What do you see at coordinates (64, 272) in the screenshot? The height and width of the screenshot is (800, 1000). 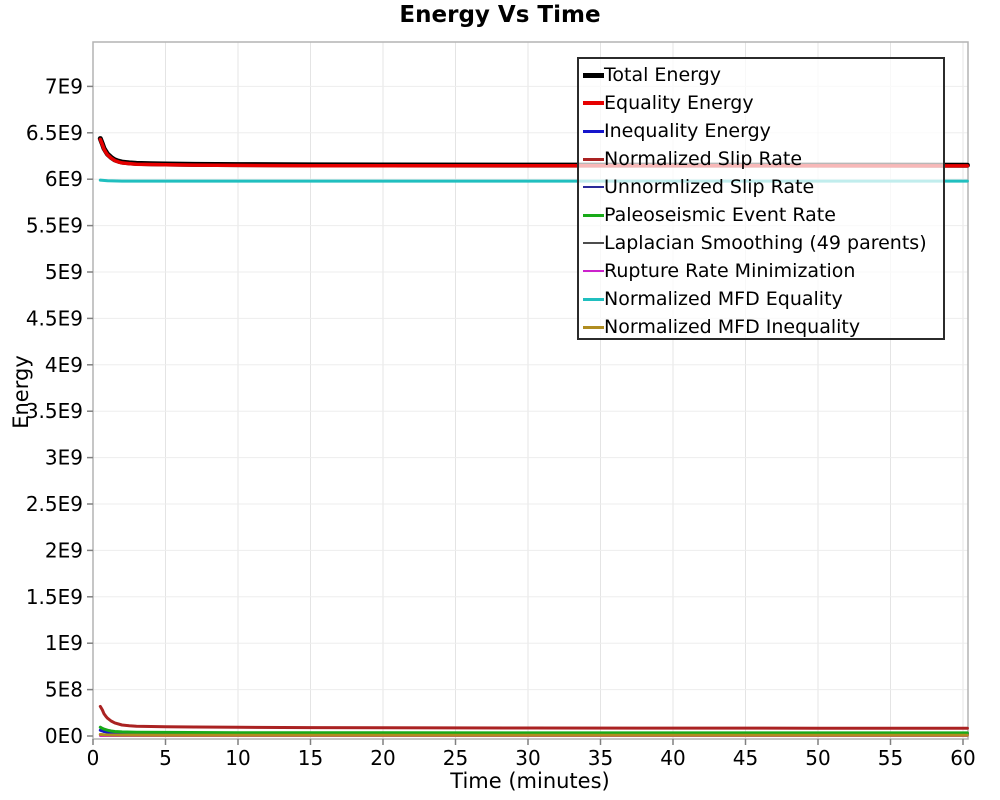 I see `y-tick-label: 5E9` at bounding box center [64, 272].